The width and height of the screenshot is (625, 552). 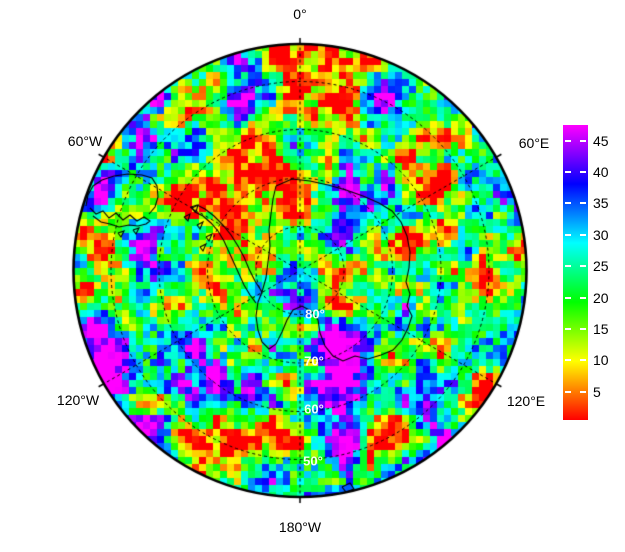 What do you see at coordinates (300, 527) in the screenshot?
I see `lon-label-180w: 180°W` at bounding box center [300, 527].